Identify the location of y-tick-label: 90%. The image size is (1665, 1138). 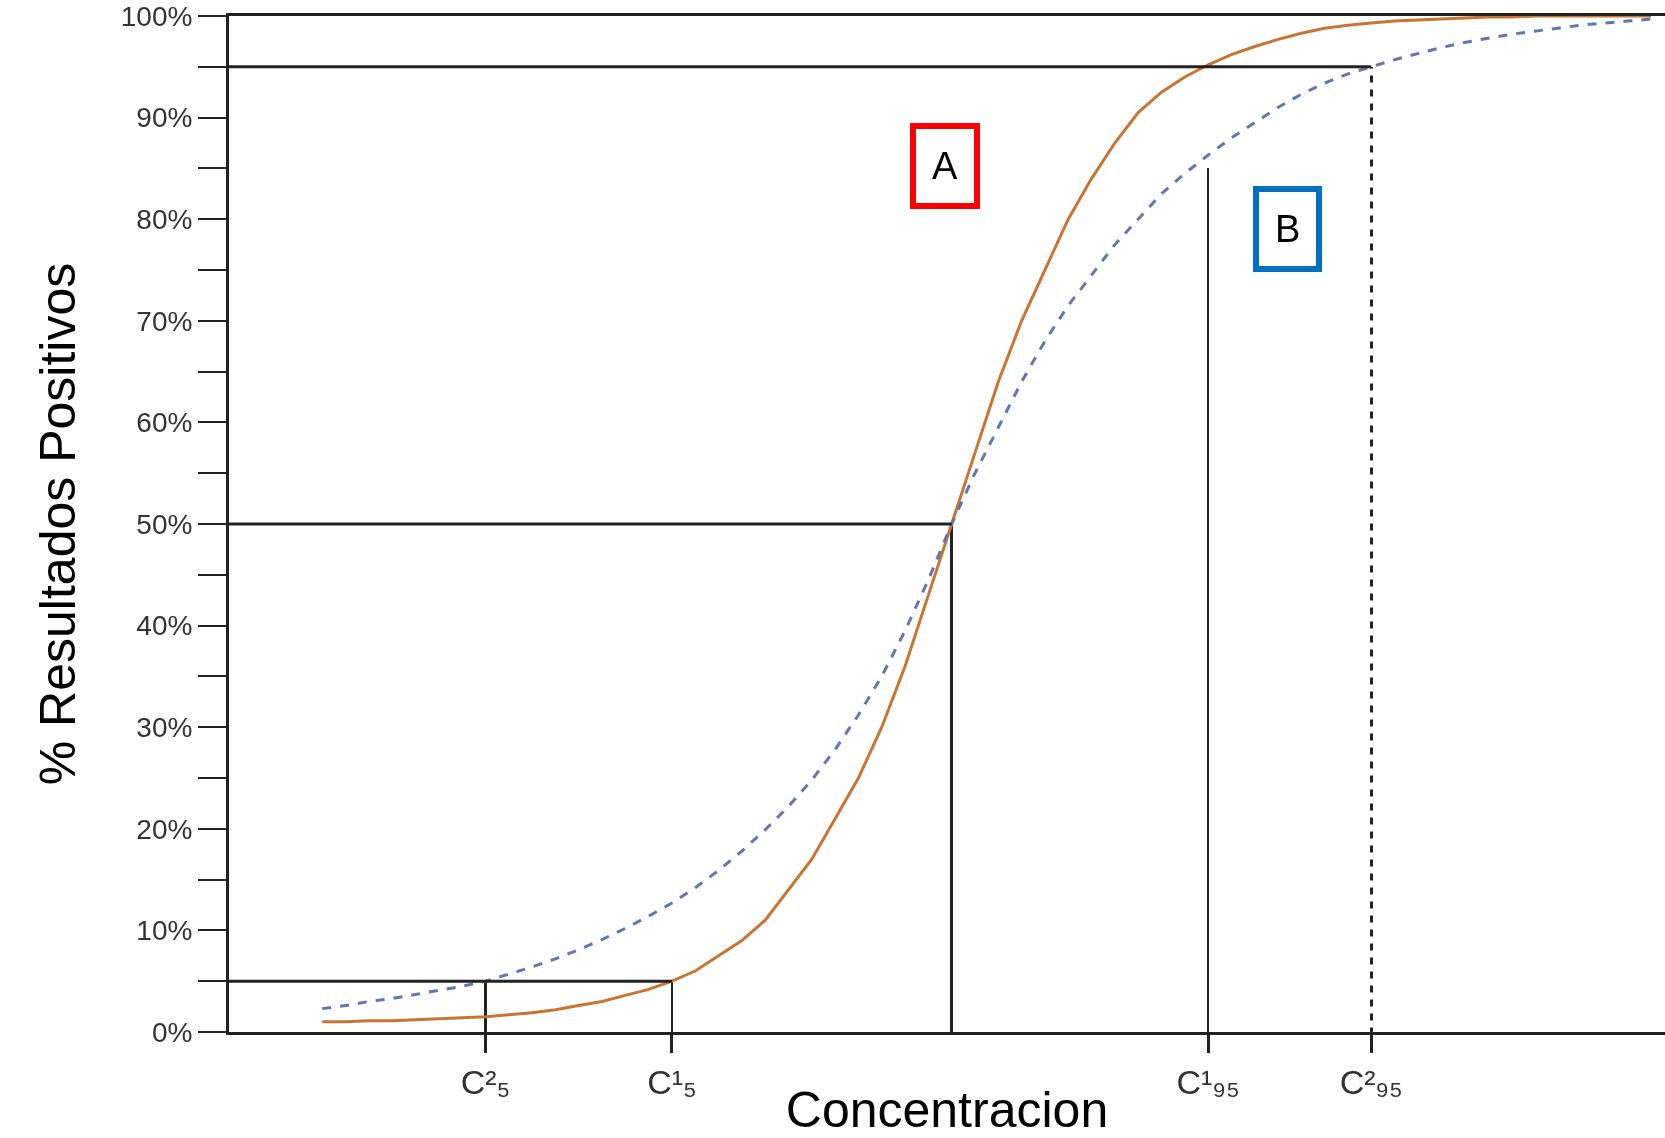
(164, 118).